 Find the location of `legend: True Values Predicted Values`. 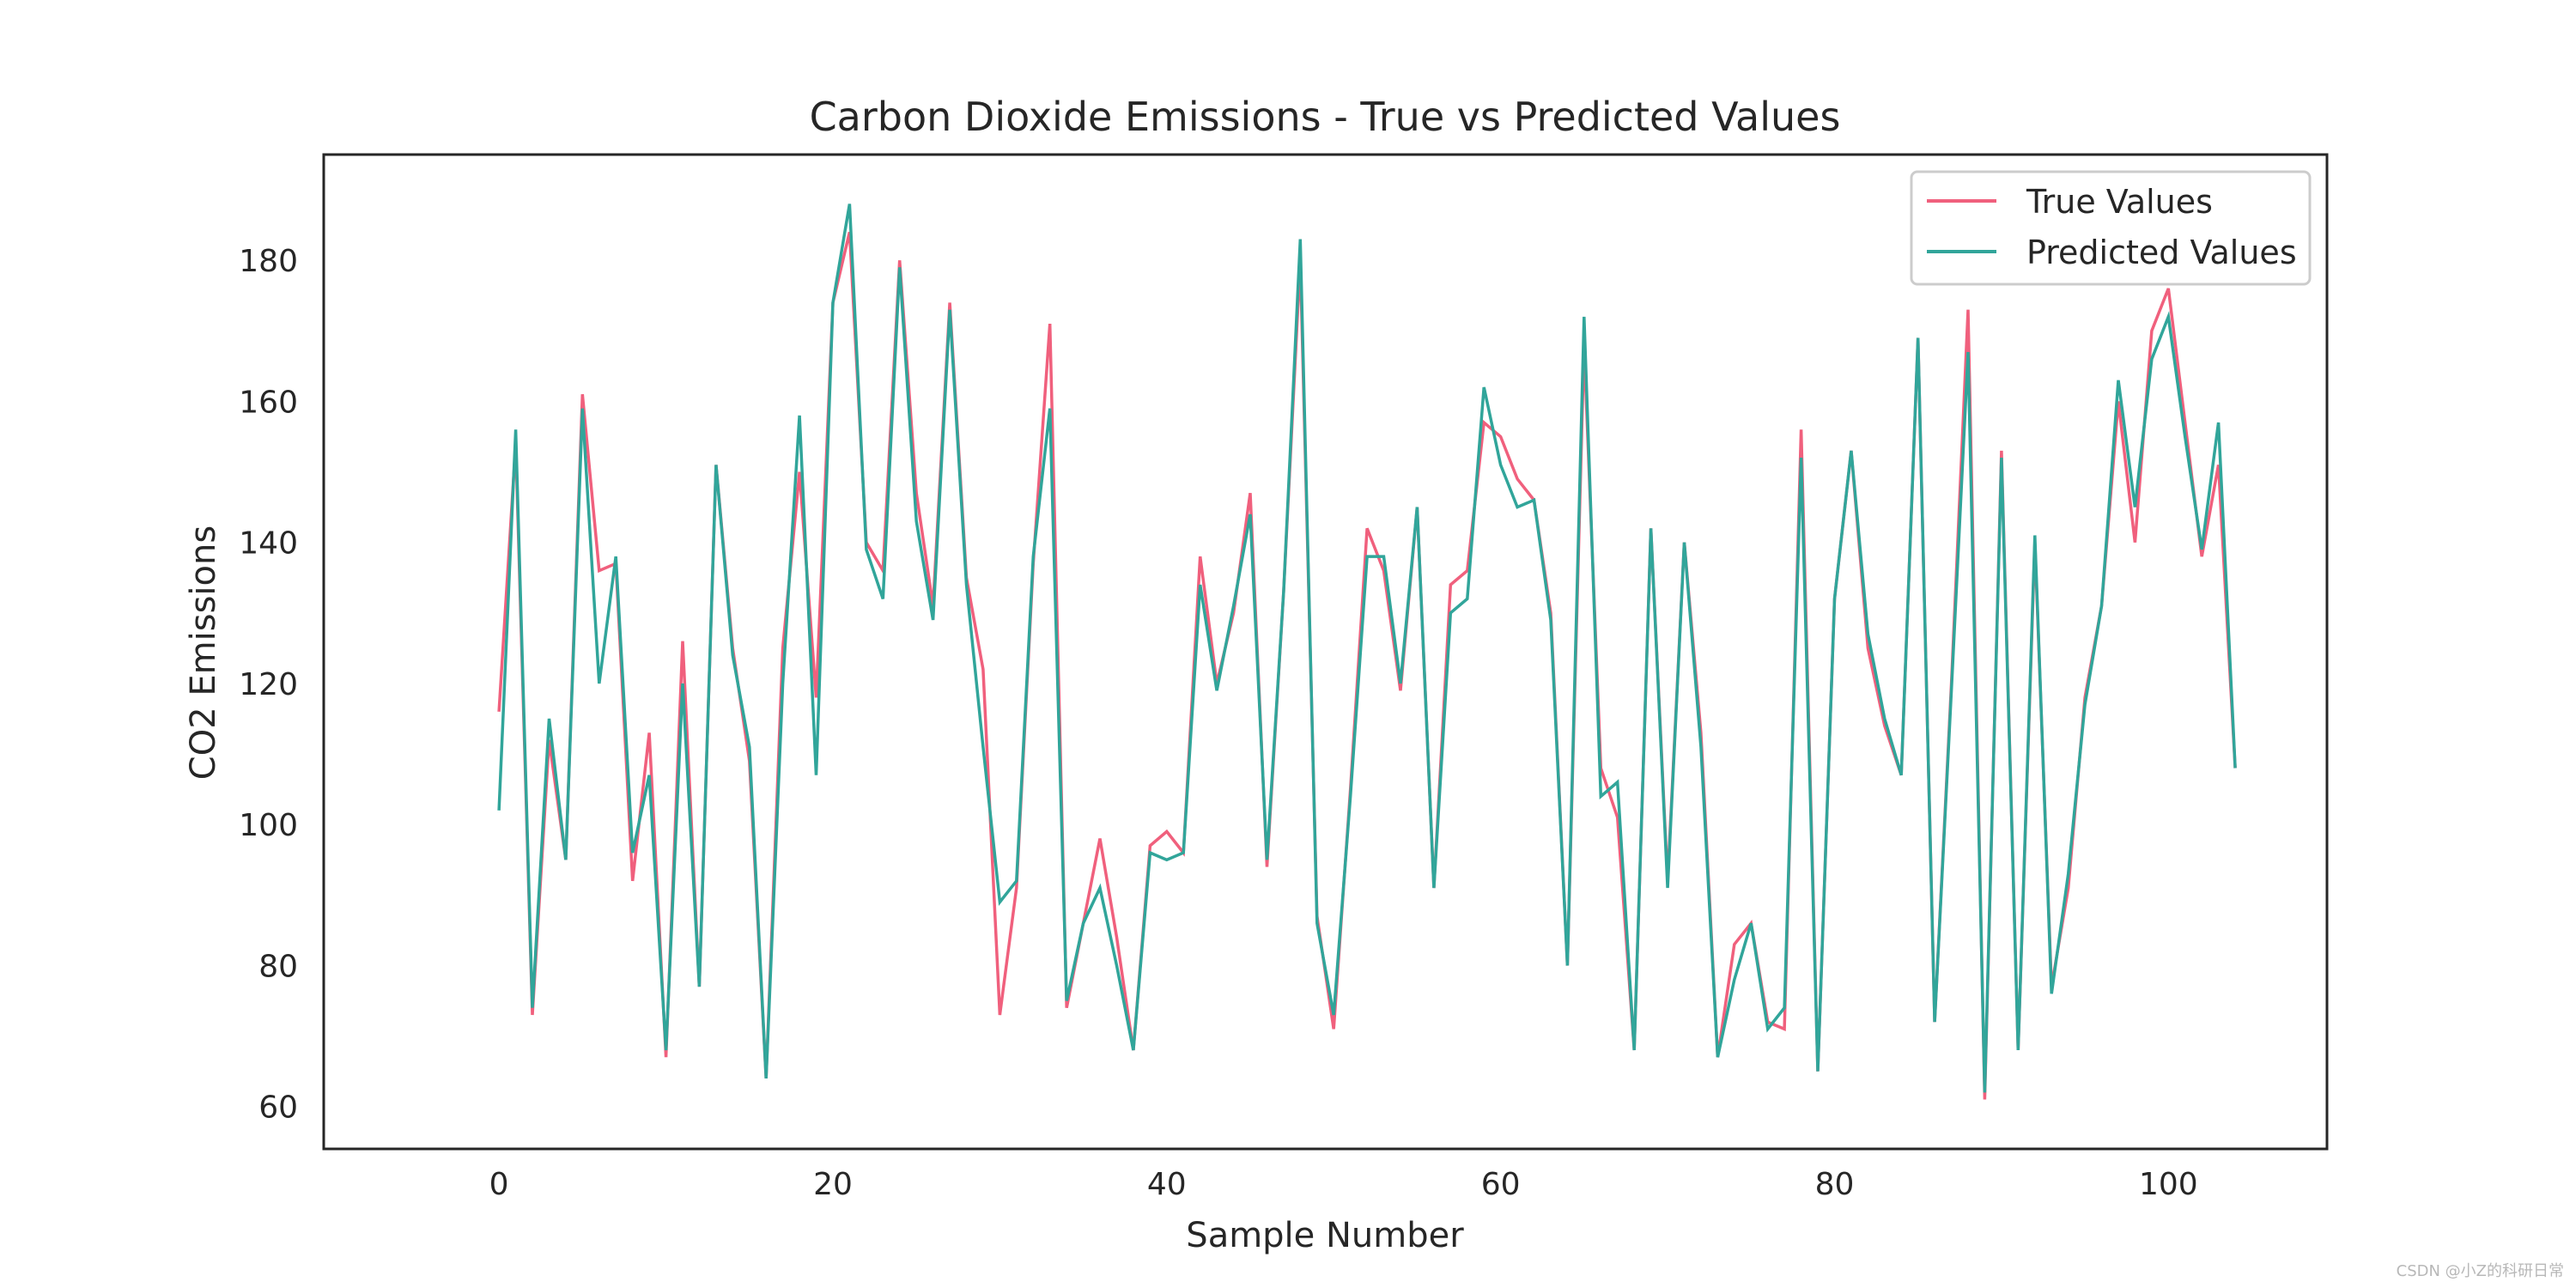

legend: True Values Predicted Values is located at coordinates (2111, 228).